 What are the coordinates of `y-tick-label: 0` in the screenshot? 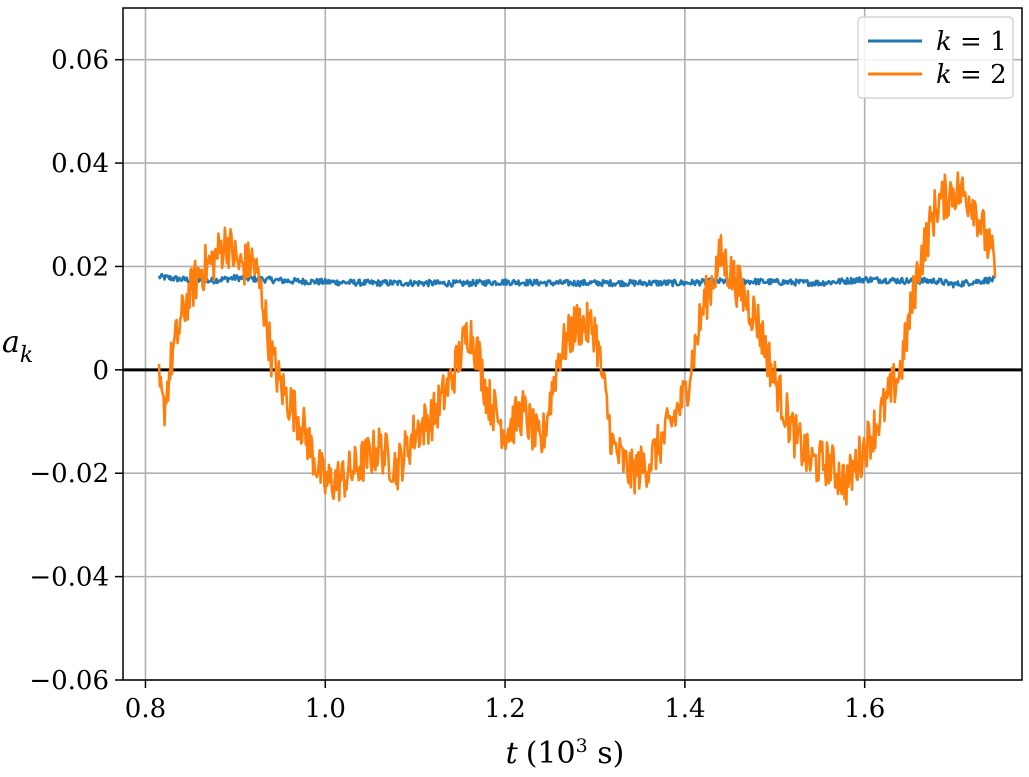 It's located at (100, 371).